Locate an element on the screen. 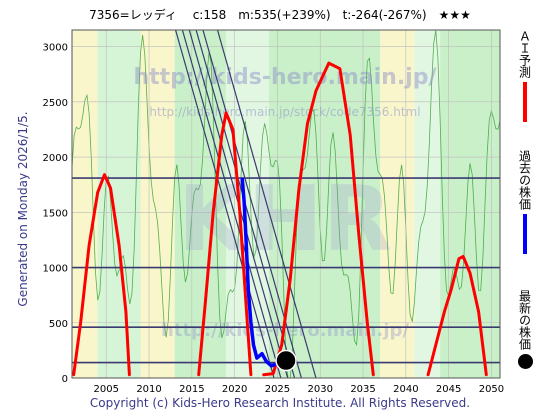 The image size is (560, 420). x-tick-label: 2040 is located at coordinates (405, 389).